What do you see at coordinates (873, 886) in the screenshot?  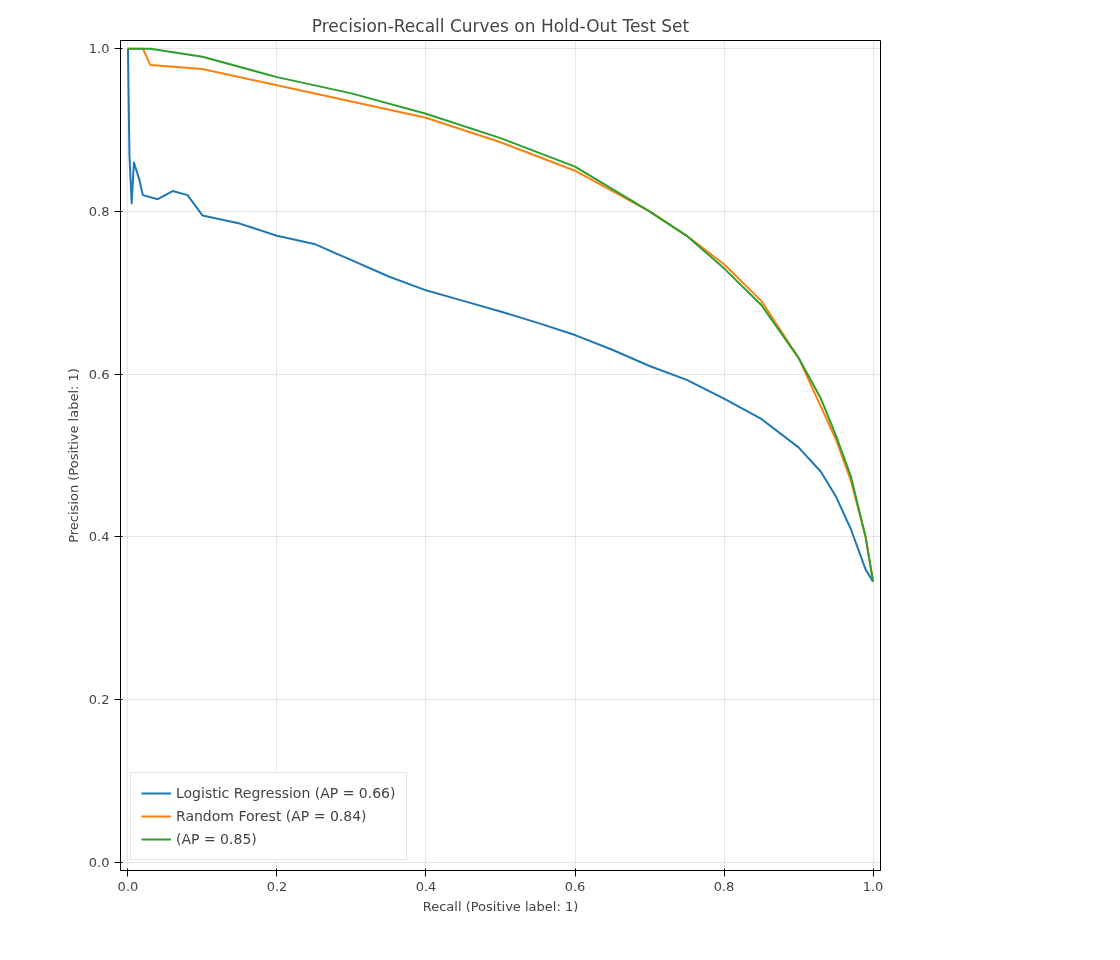 I see `x-tick-label: 1.0` at bounding box center [873, 886].